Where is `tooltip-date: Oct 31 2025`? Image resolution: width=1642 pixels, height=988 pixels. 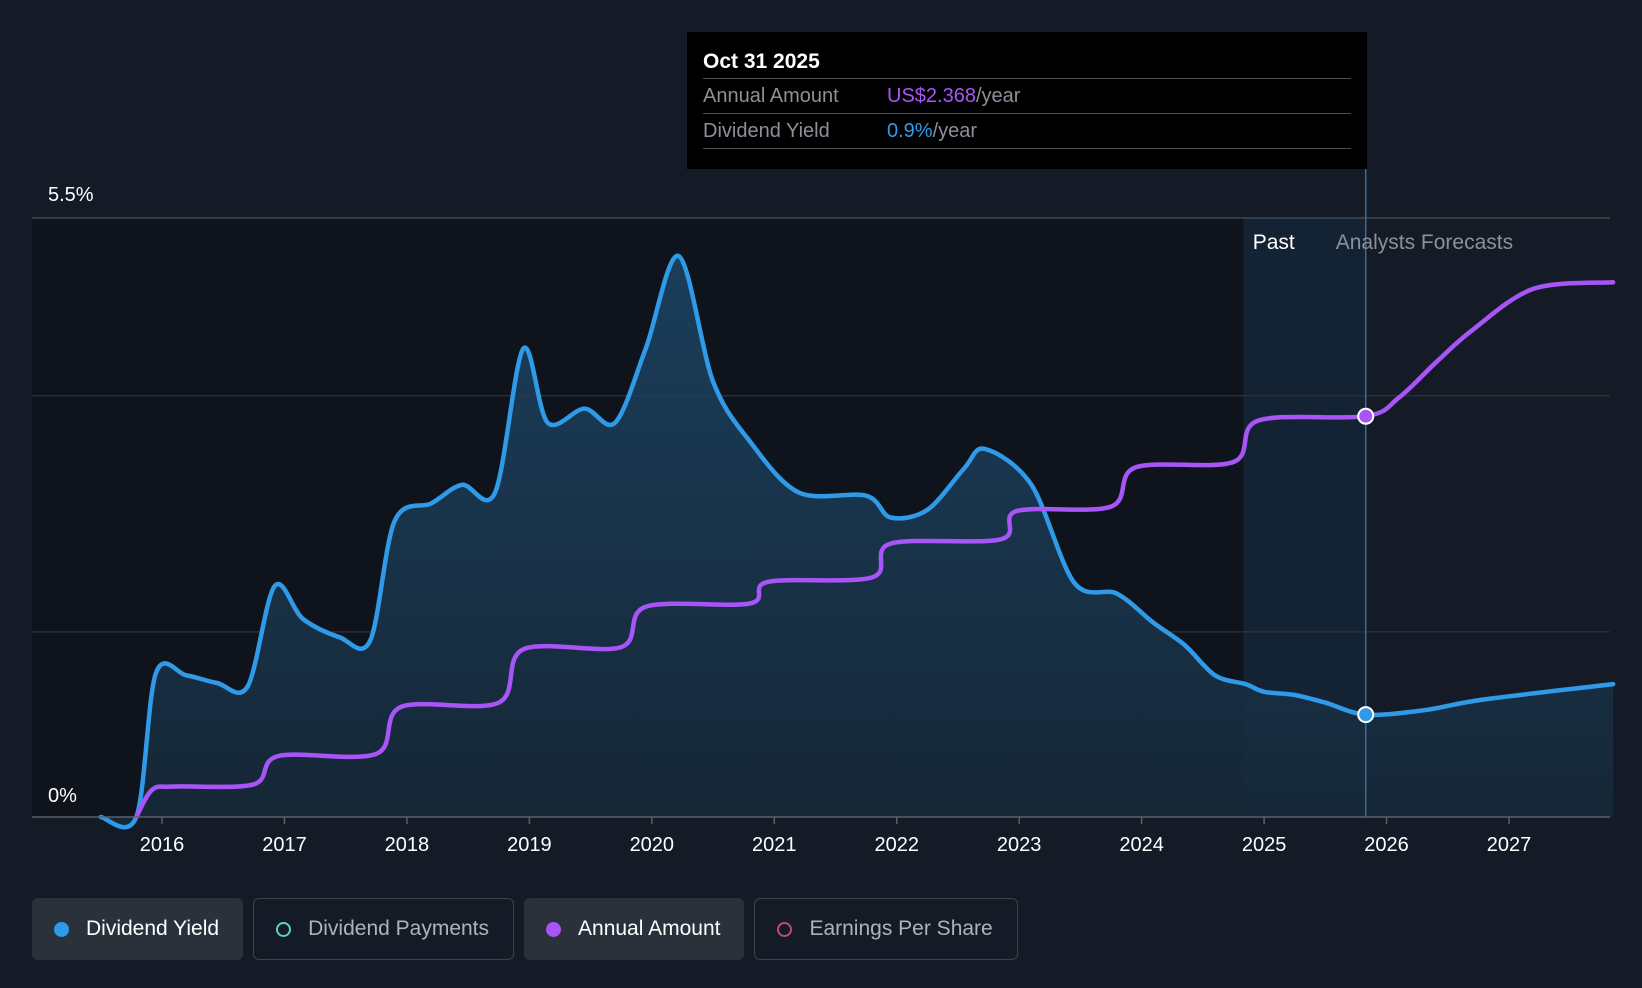 tooltip-date: Oct 31 2025 is located at coordinates (761, 61).